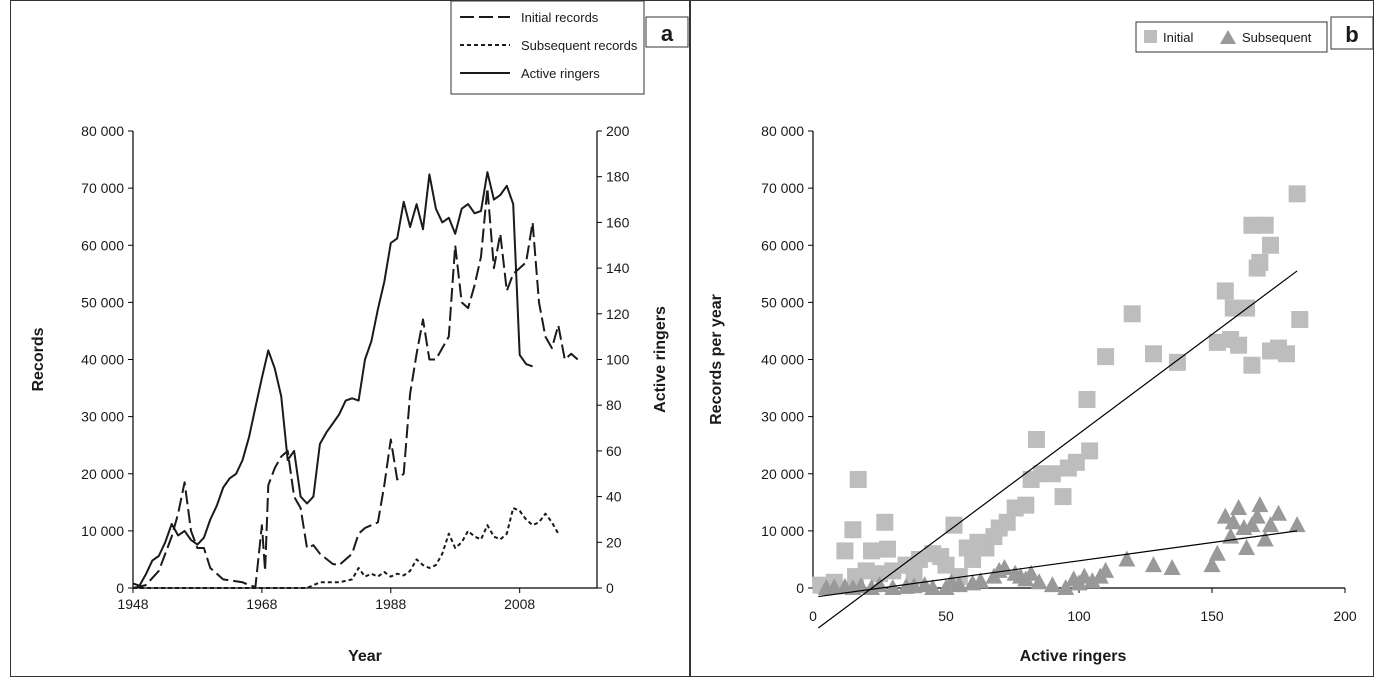 This screenshot has width=1375, height=683. I want to click on y2-tick-label: 160, so click(618, 222).